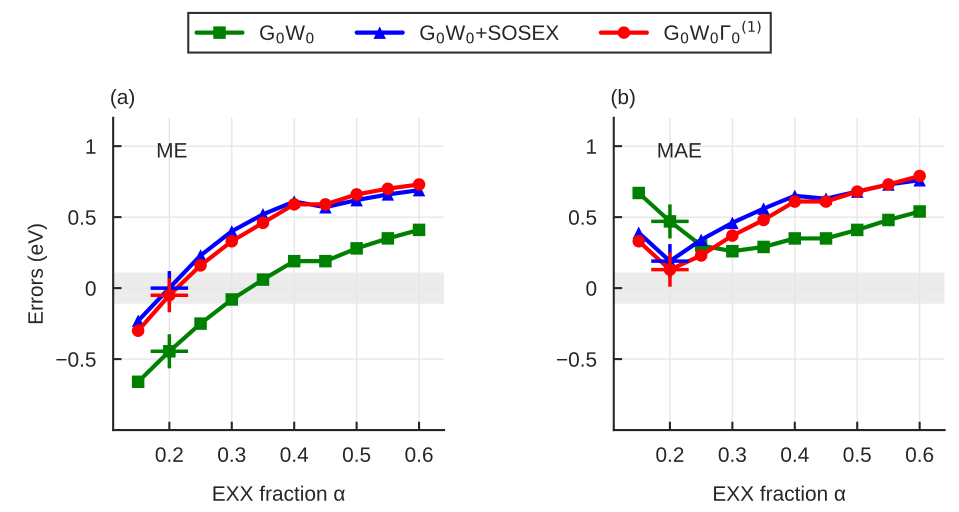  Describe the element at coordinates (38, 274) in the screenshot. I see `y-axis-title: Errors (eV)` at that location.